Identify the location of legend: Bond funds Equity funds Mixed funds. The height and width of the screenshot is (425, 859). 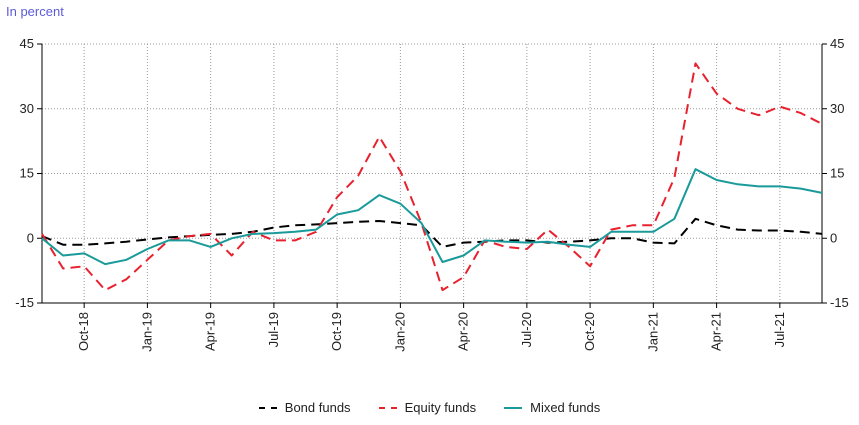
(429, 407).